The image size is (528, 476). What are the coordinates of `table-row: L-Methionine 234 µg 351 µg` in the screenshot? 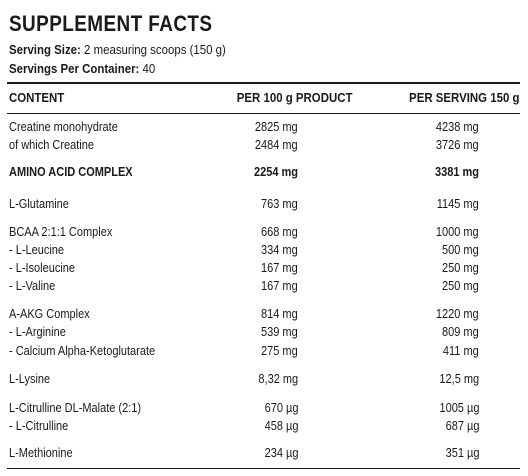 It's located at (264, 455).